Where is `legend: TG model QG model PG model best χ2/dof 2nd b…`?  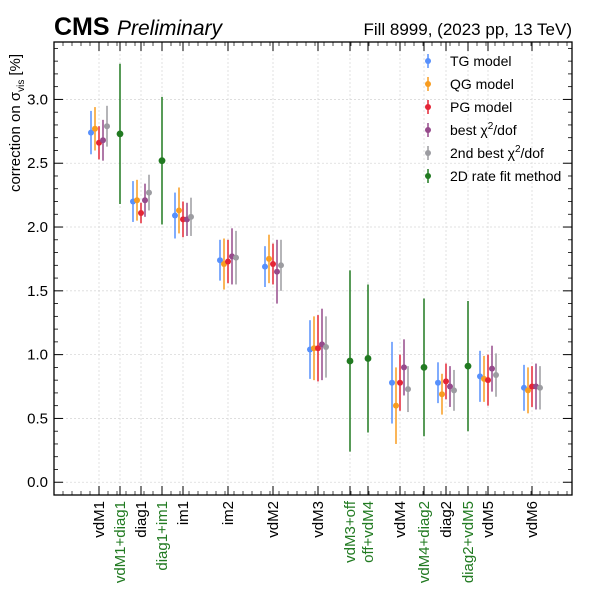
legend: TG model QG model PG model best χ2/dof 2nd b… is located at coordinates (493, 118).